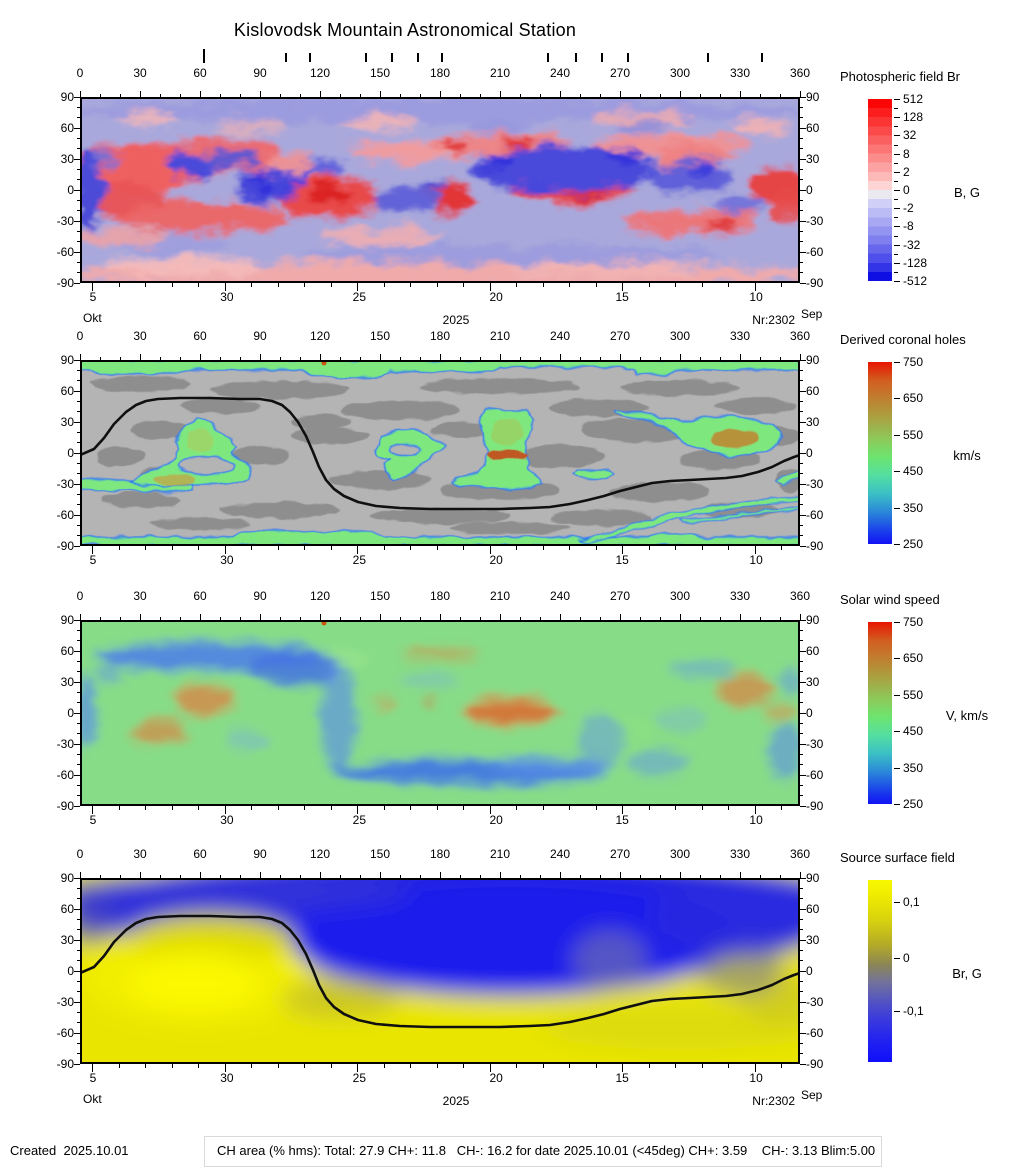 This screenshot has width=1020, height=1172. What do you see at coordinates (680, 73) in the screenshot?
I see `lon-tick-label: 300` at bounding box center [680, 73].